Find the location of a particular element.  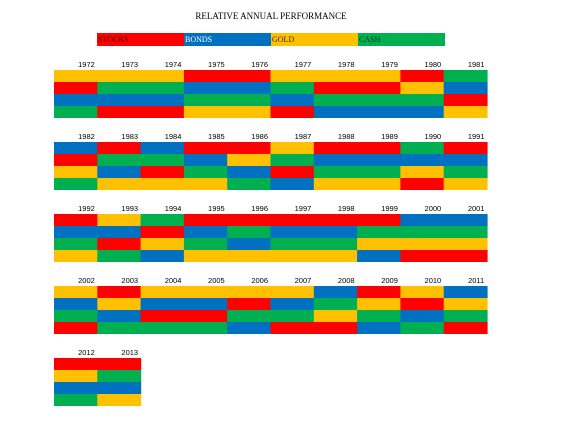

year-label: 2003 is located at coordinates (129, 280).